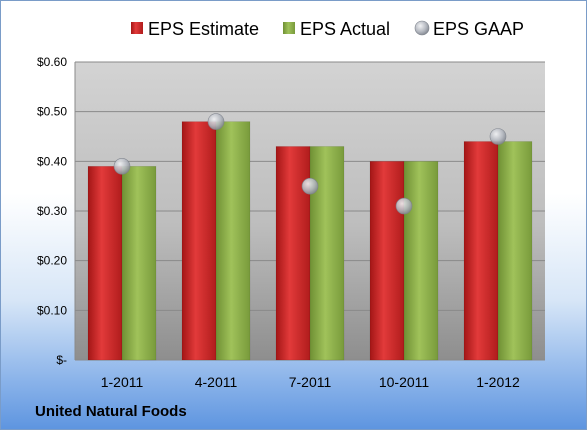 This screenshot has height=430, width=587. Describe the element at coordinates (61, 360) in the screenshot. I see `y-tick-label: $-` at that location.